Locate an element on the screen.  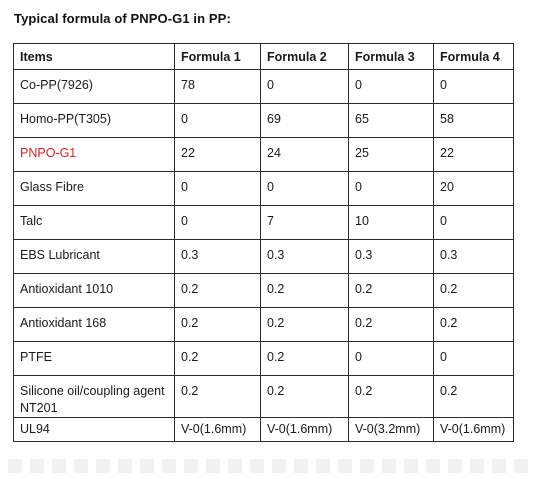
value-cell: 58 is located at coordinates (473, 120).